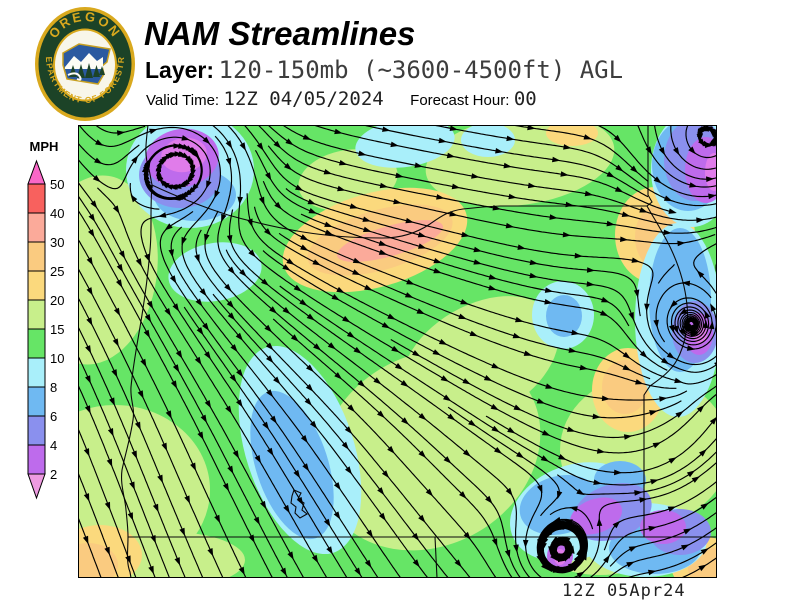  Describe the element at coordinates (57, 242) in the screenshot. I see `legend-tick-30: 30` at that location.